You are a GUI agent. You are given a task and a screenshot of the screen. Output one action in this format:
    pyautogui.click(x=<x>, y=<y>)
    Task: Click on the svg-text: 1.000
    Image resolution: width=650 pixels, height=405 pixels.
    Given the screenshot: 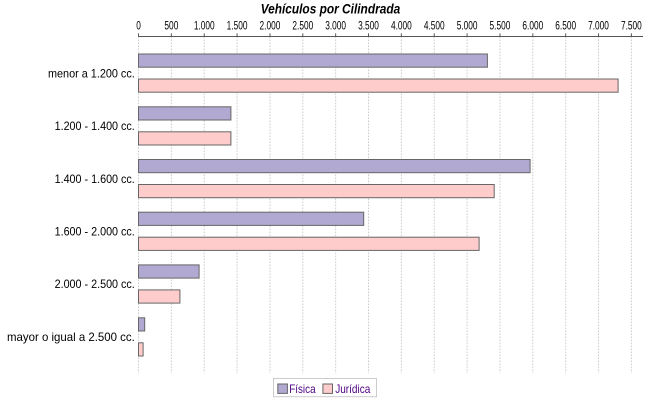 What is the action you would take?
    pyautogui.click(x=204, y=25)
    